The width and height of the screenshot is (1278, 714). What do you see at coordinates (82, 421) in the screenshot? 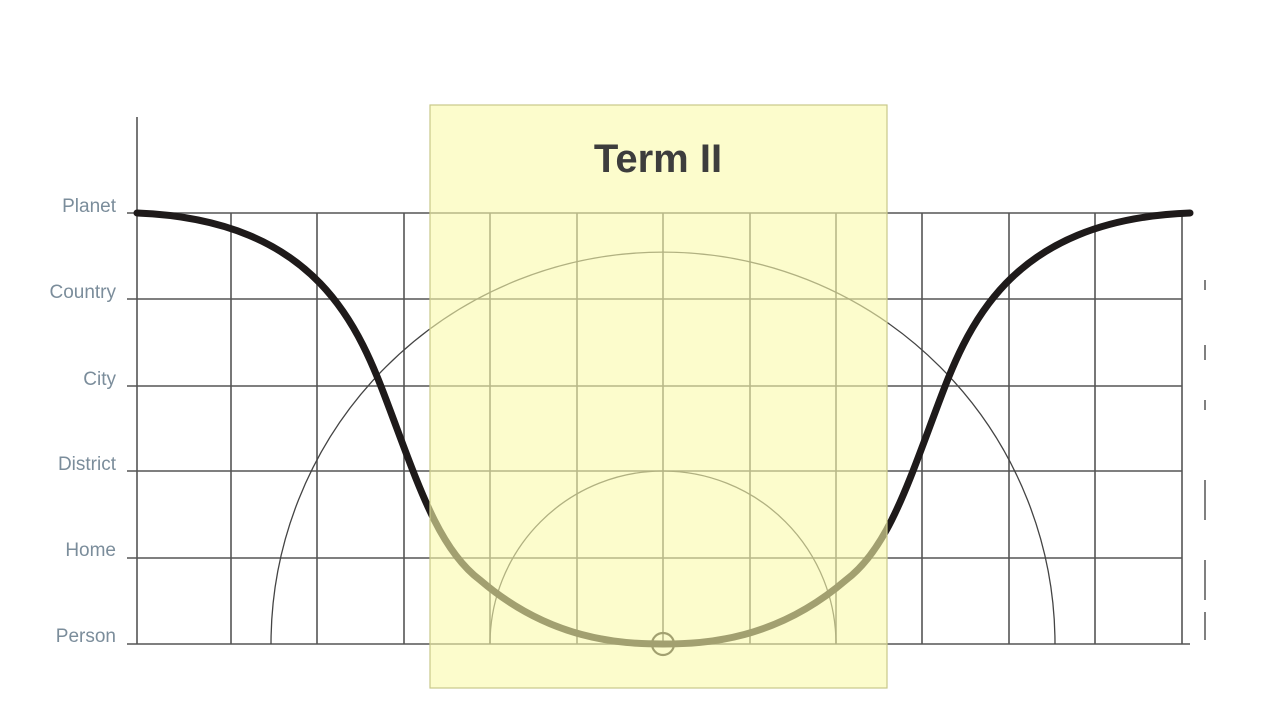
I see `y-axis-labels: Planet Country City District Home Person` at bounding box center [82, 421].